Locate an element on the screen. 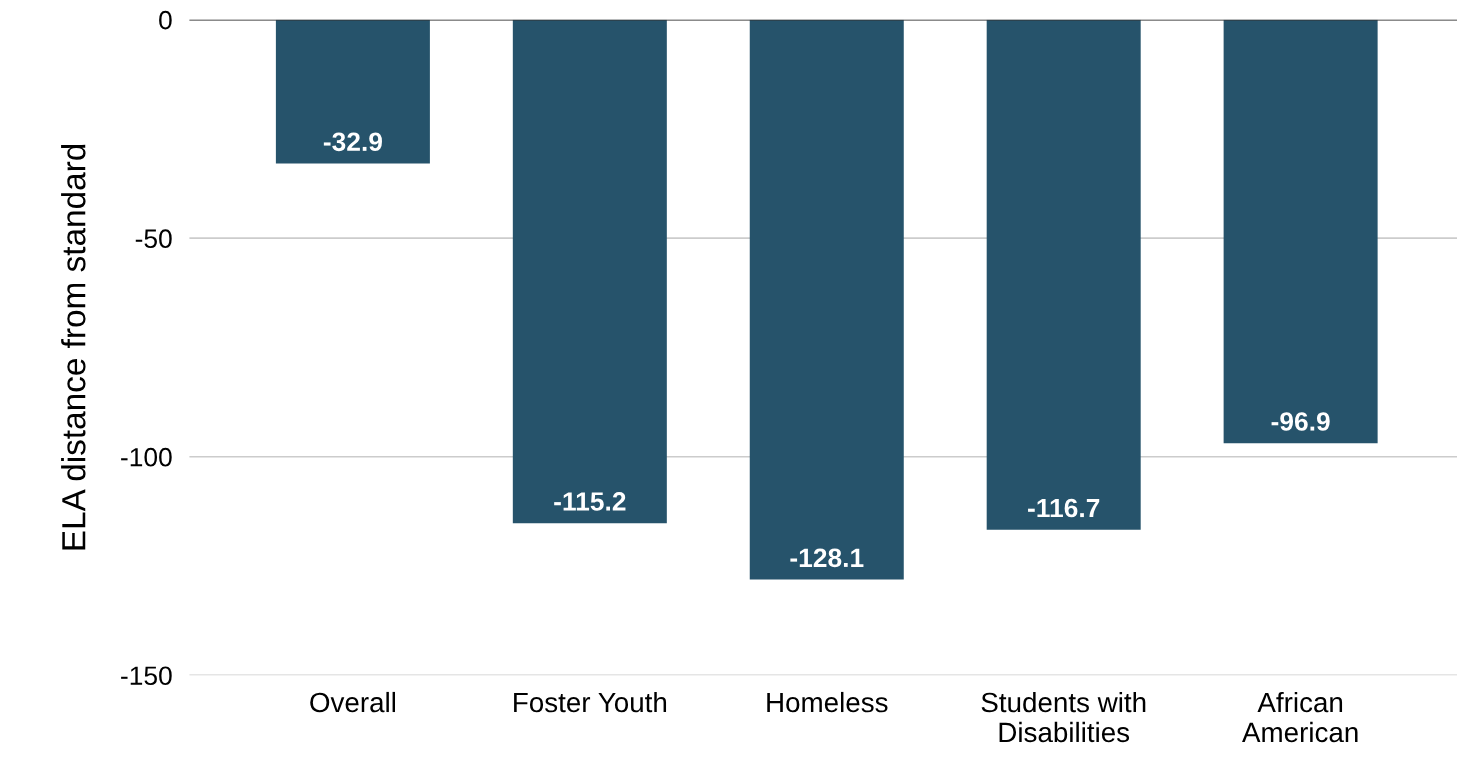  y-tick-label: -100 is located at coordinates (146, 457).